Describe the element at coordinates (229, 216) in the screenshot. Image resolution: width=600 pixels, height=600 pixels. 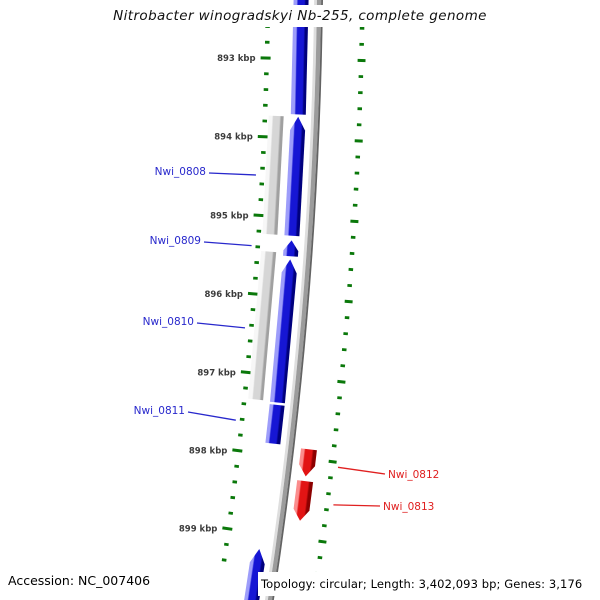
I see `ruler-tick-label: 895 kbp` at that location.